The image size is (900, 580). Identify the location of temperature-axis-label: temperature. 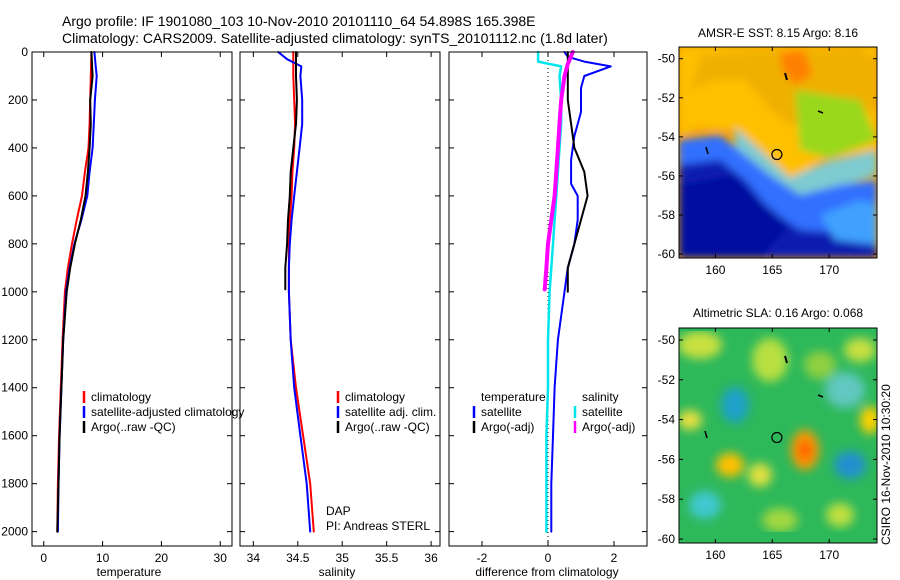
(129, 572).